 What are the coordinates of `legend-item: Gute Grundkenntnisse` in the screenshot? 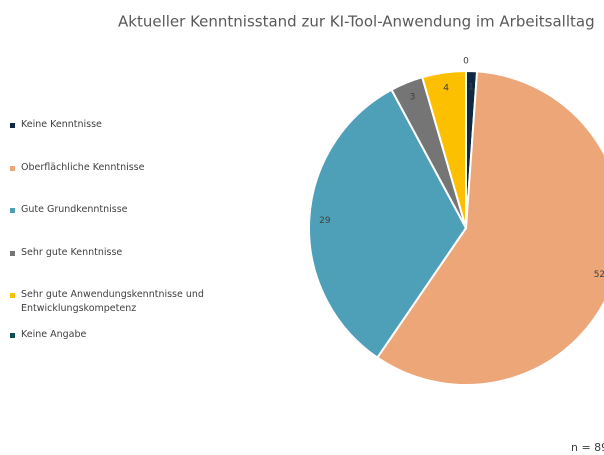 It's located at (108, 210).